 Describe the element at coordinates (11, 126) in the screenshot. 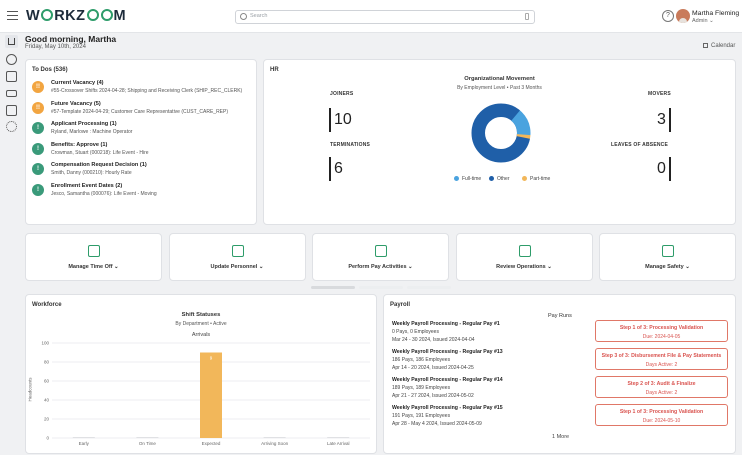

I see `sidebar-settings-icon` at that location.